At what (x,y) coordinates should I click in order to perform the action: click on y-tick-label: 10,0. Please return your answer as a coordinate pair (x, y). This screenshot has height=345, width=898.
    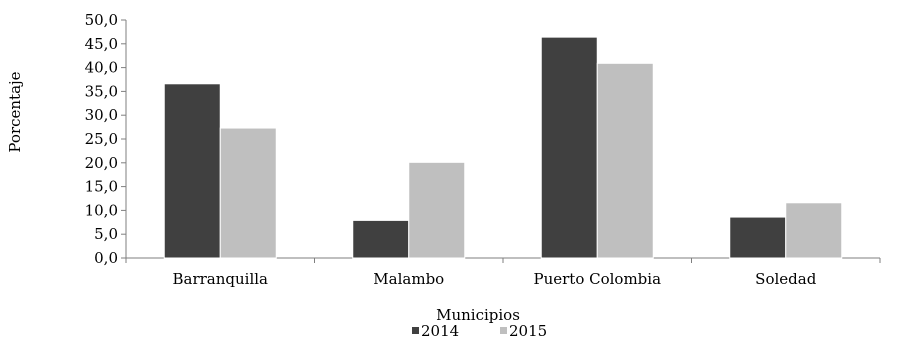
    Looking at the image, I should click on (101, 210).